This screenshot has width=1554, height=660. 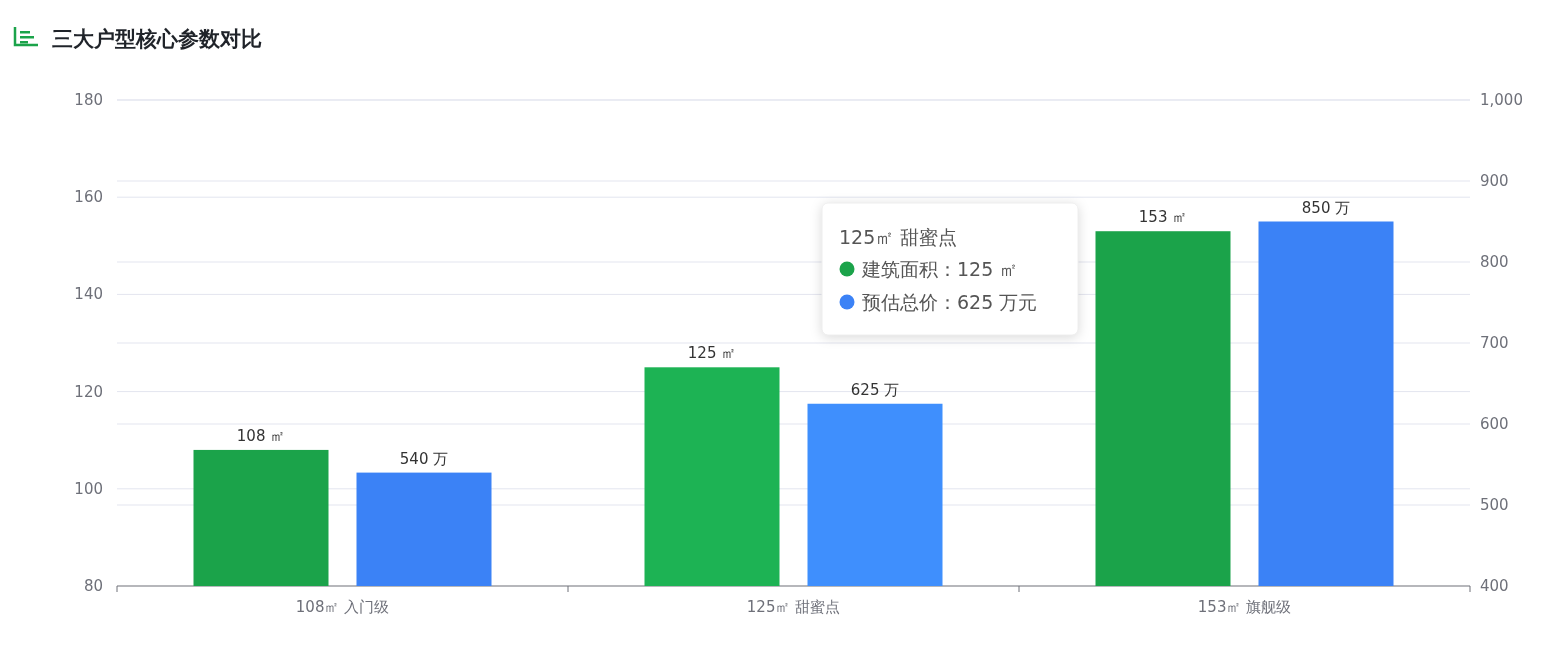 I want to click on data-label: 125 ㎡, so click(x=712, y=353).